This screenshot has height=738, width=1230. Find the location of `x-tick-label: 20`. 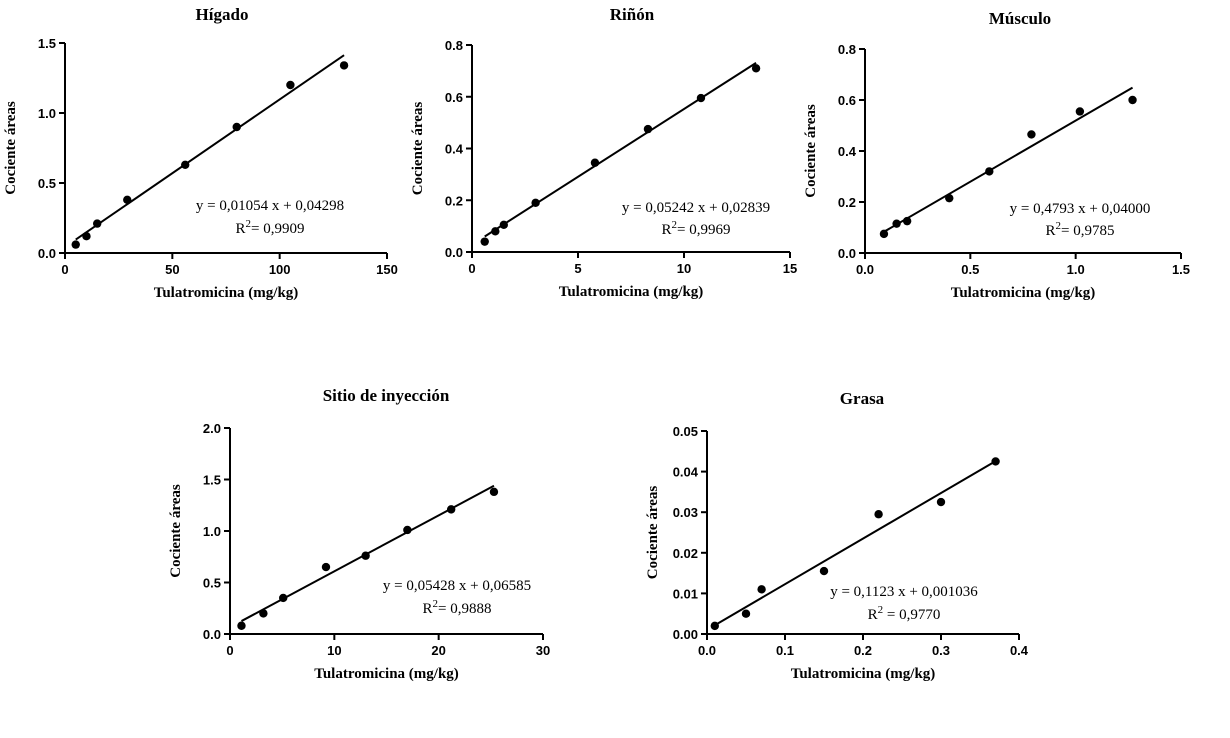

x-tick-label: 20 is located at coordinates (438, 650).